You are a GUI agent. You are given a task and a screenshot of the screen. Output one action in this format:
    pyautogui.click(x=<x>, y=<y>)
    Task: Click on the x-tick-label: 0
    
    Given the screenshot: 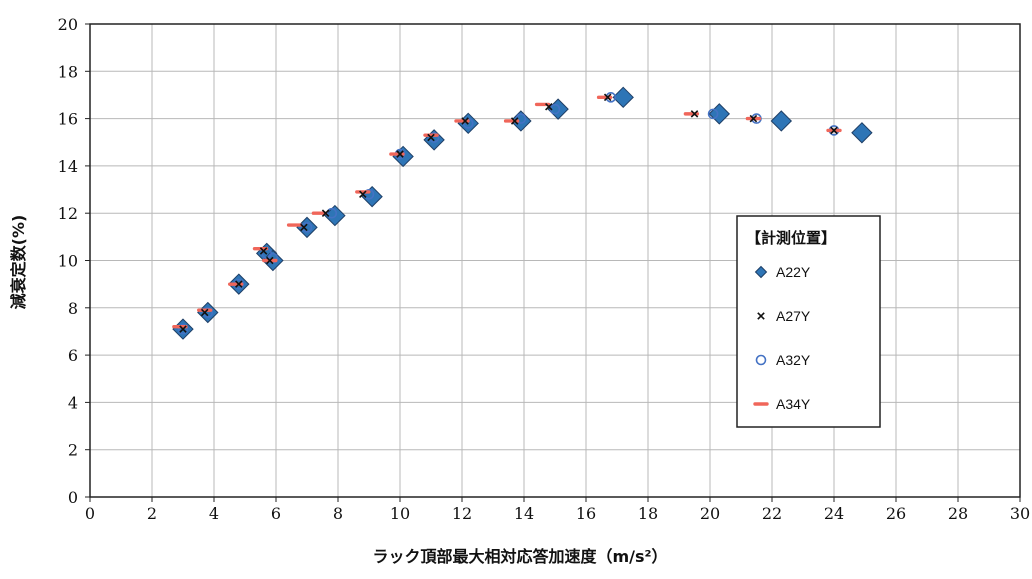 What is the action you would take?
    pyautogui.click(x=90, y=513)
    